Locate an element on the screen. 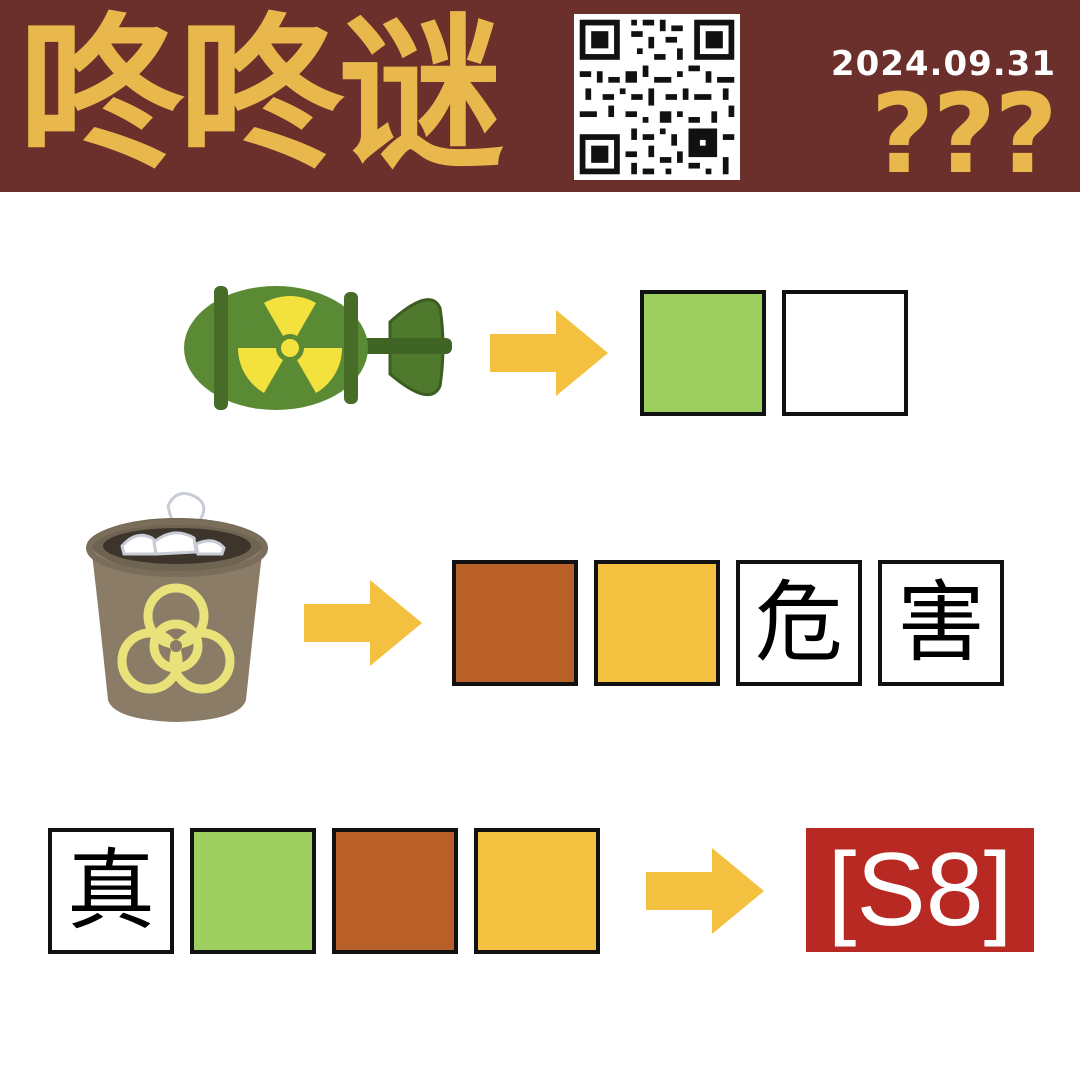 This screenshot has width=1080, height=1080. answer-label: [S8] is located at coordinates (920, 890).